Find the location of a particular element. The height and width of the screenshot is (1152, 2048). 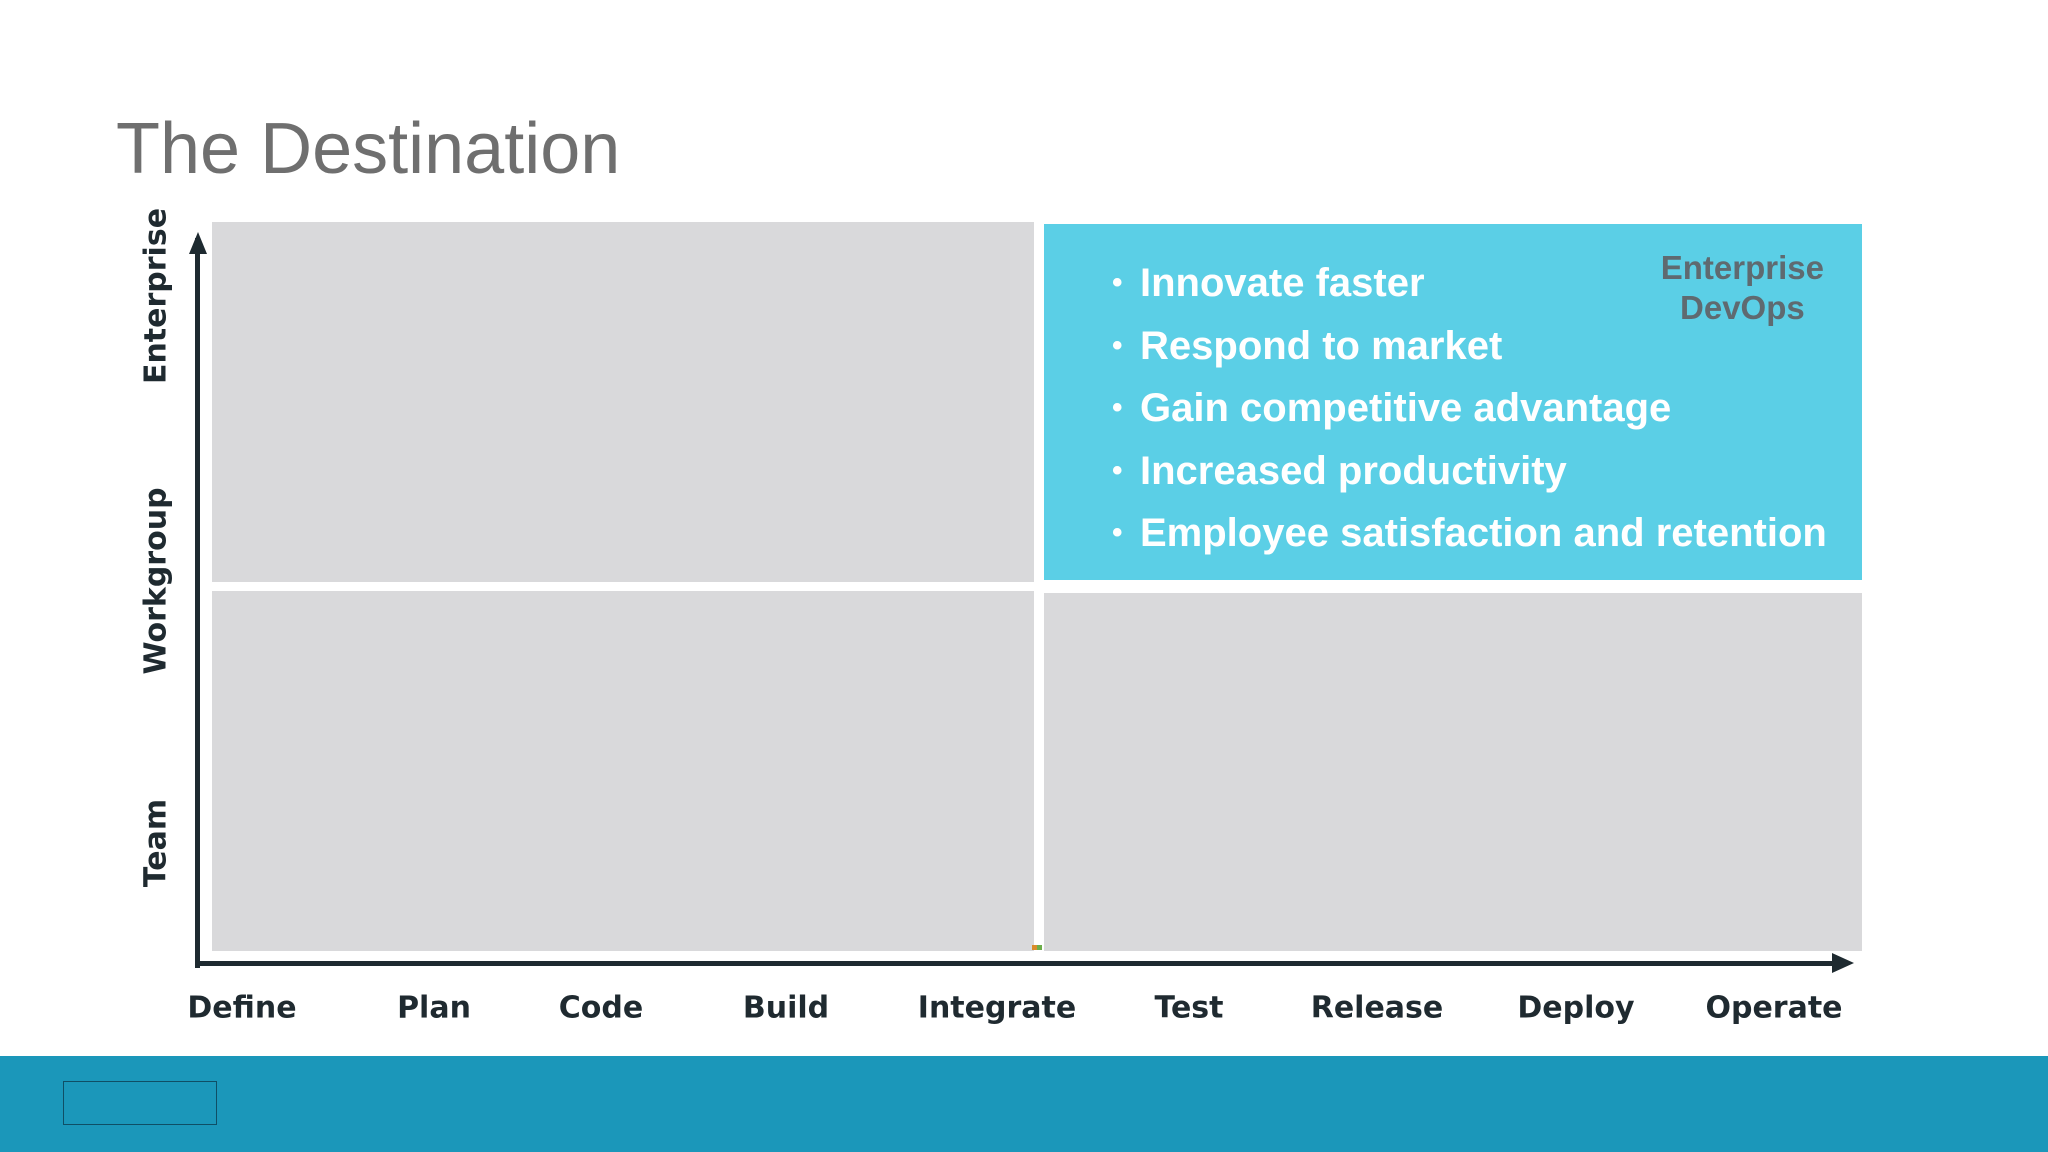

x-label-code: Code is located at coordinates (601, 1008).